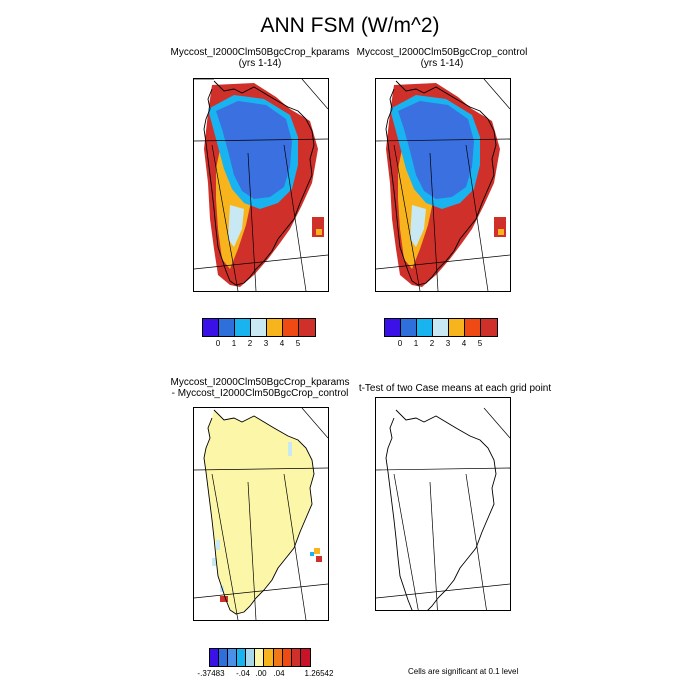  I want to click on colorbar-label: -.04, so click(243, 673).